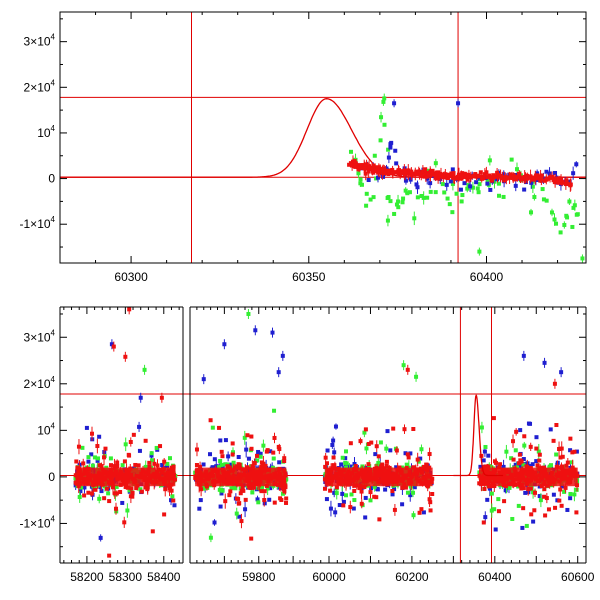 Image resolution: width=600 pixels, height=600 pixels. What do you see at coordinates (46, 132) in the screenshot?
I see `y-tick-label: 104` at bounding box center [46, 132].